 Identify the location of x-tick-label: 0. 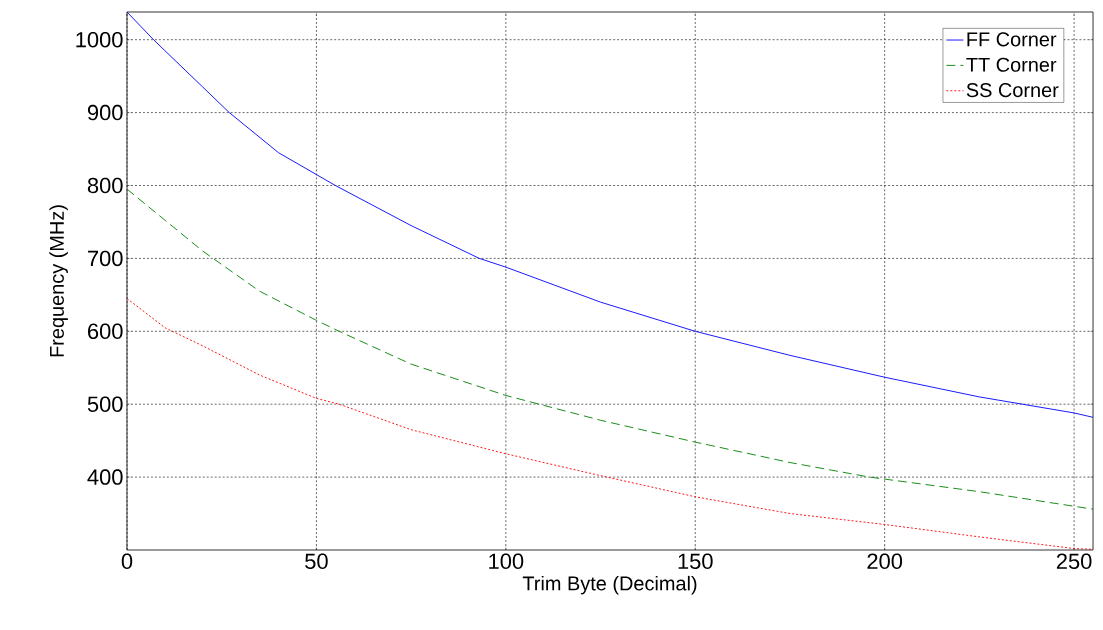
(127, 561).